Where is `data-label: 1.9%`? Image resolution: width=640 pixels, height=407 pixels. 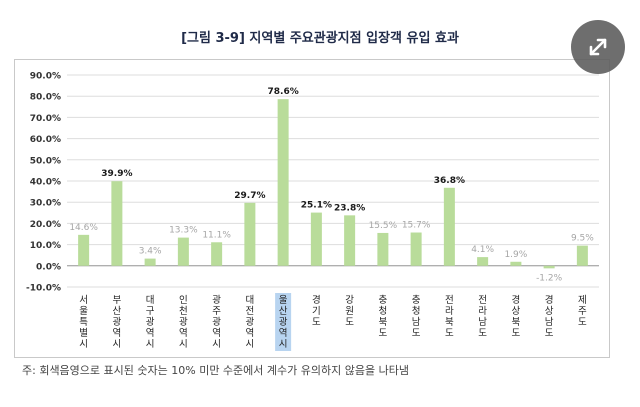
data-label: 1.9% is located at coordinates (515, 255).